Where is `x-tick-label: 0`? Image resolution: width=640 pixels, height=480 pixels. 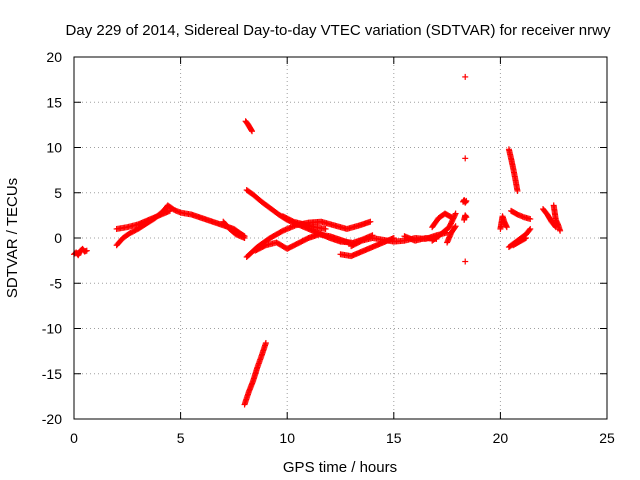 x-tick-label: 0 is located at coordinates (74, 438).